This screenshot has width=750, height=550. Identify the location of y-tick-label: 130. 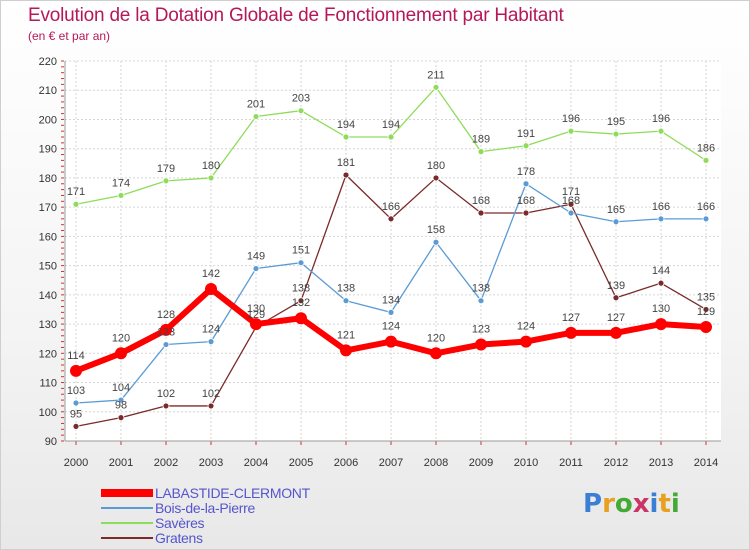
(48, 325).